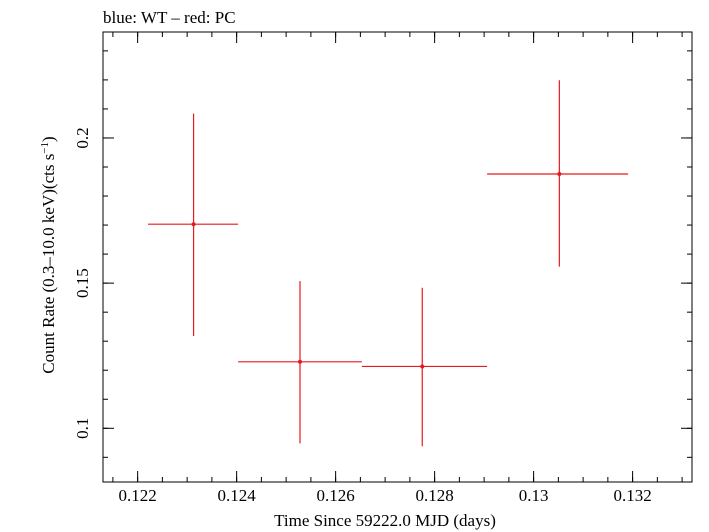  Describe the element at coordinates (82, 283) in the screenshot. I see `y-tick-label: 0.15` at that location.